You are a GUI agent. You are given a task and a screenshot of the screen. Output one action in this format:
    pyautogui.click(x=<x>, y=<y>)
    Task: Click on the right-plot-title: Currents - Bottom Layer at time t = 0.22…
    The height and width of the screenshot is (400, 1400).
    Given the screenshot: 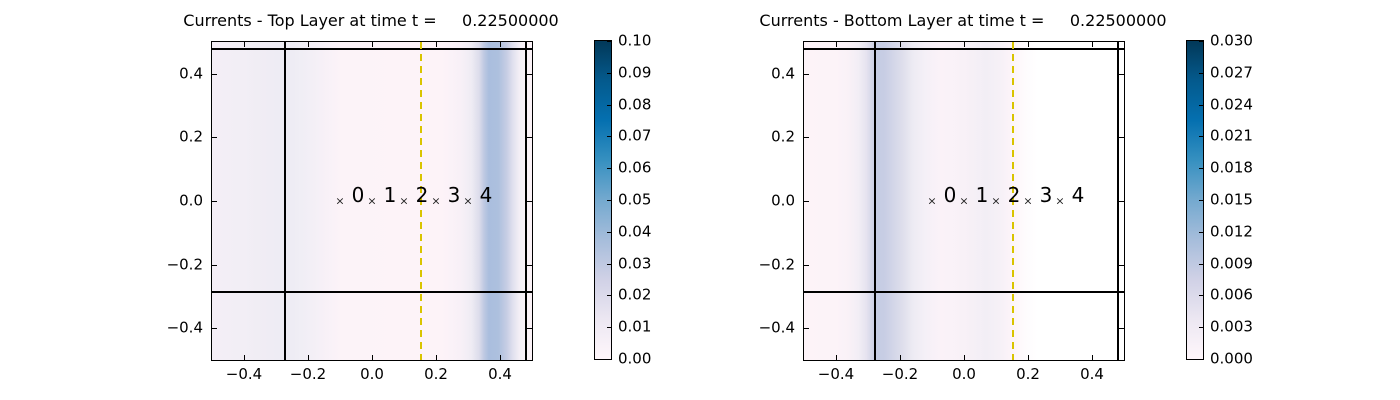 What is the action you would take?
    pyautogui.click(x=963, y=20)
    